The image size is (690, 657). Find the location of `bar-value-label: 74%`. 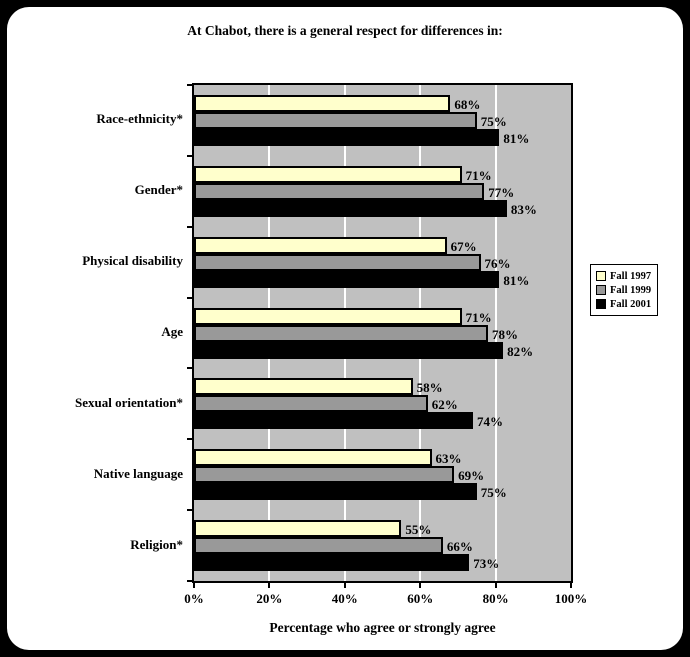

bar-value-label: 74% is located at coordinates (489, 422).